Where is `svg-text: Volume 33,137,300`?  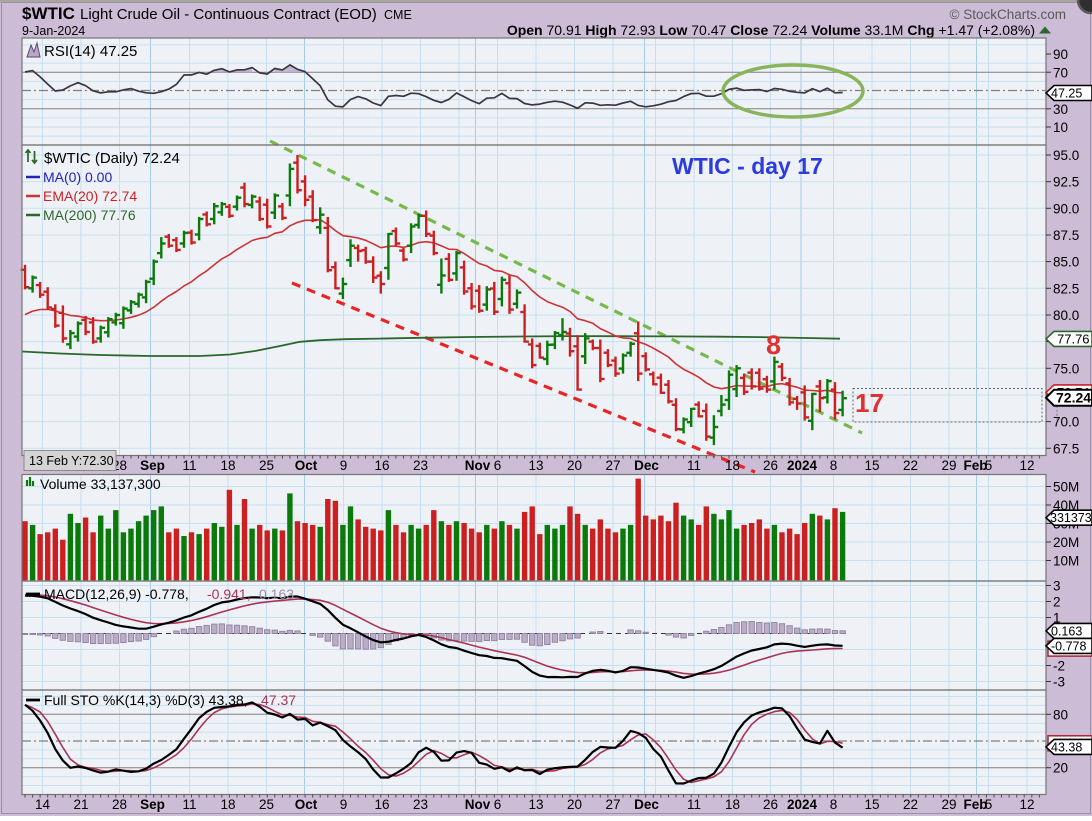
svg-text: Volume 33,137,300 is located at coordinates (100, 484).